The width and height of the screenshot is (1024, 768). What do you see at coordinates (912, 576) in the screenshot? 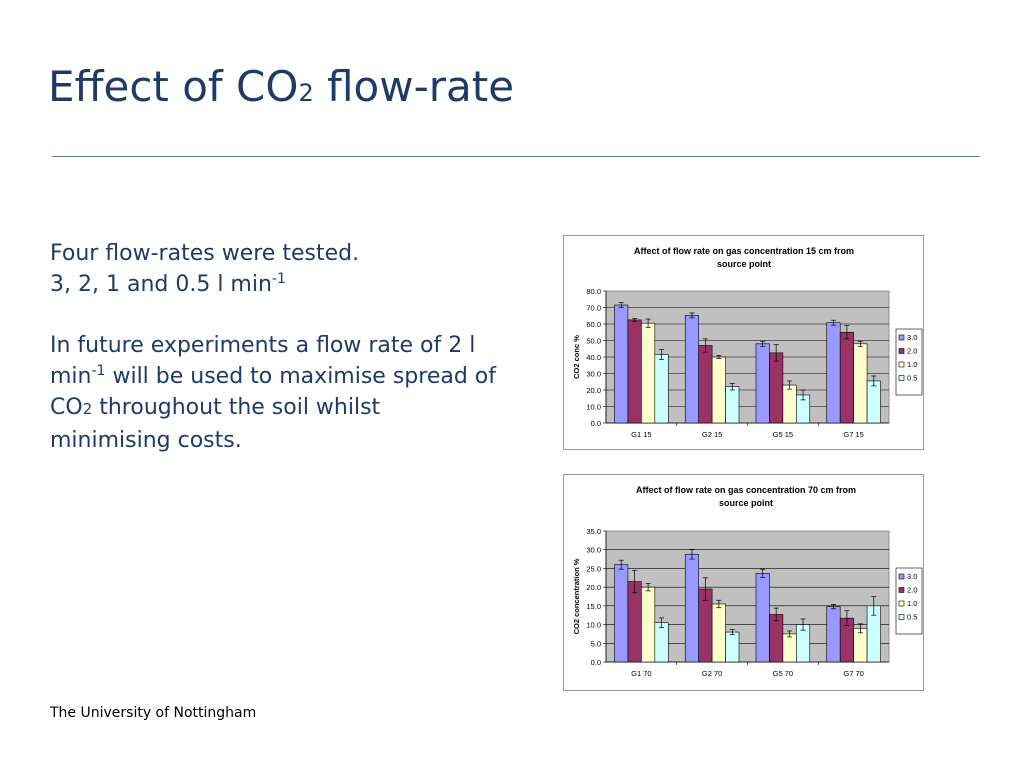
I see `chart2-legend-label-3.0: 3.0` at bounding box center [912, 576].